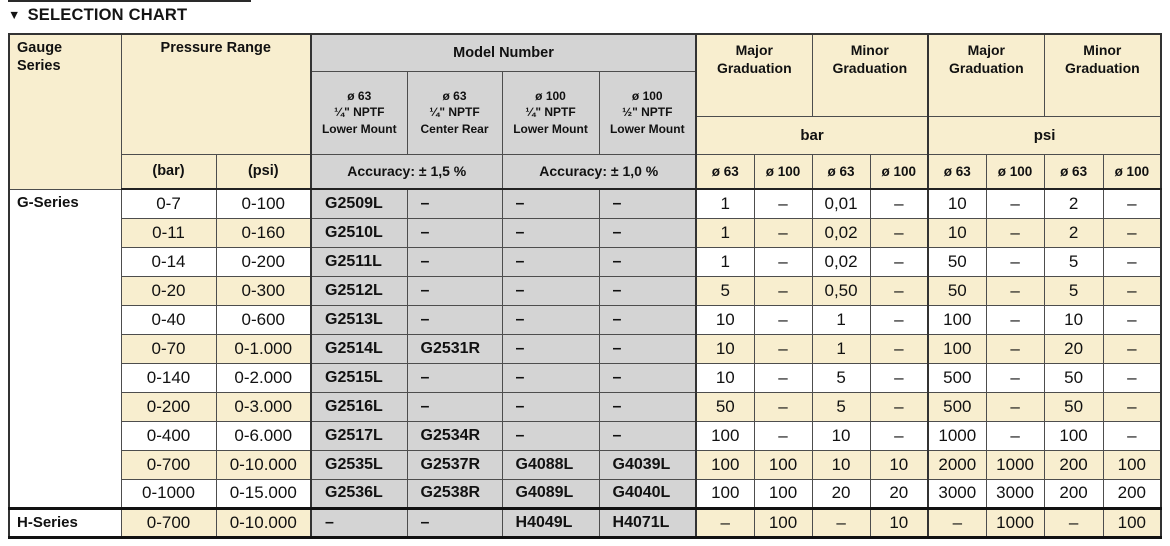 This screenshot has width=1170, height=546. I want to click on pressure-bar-cell: 0-400, so click(168, 435).